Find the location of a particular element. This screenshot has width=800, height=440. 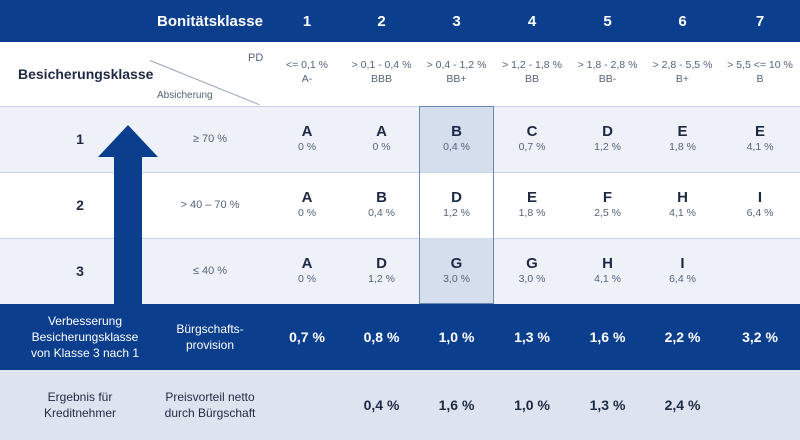

pd-range: > 0,4 - 1,2 % is located at coordinates (456, 65).